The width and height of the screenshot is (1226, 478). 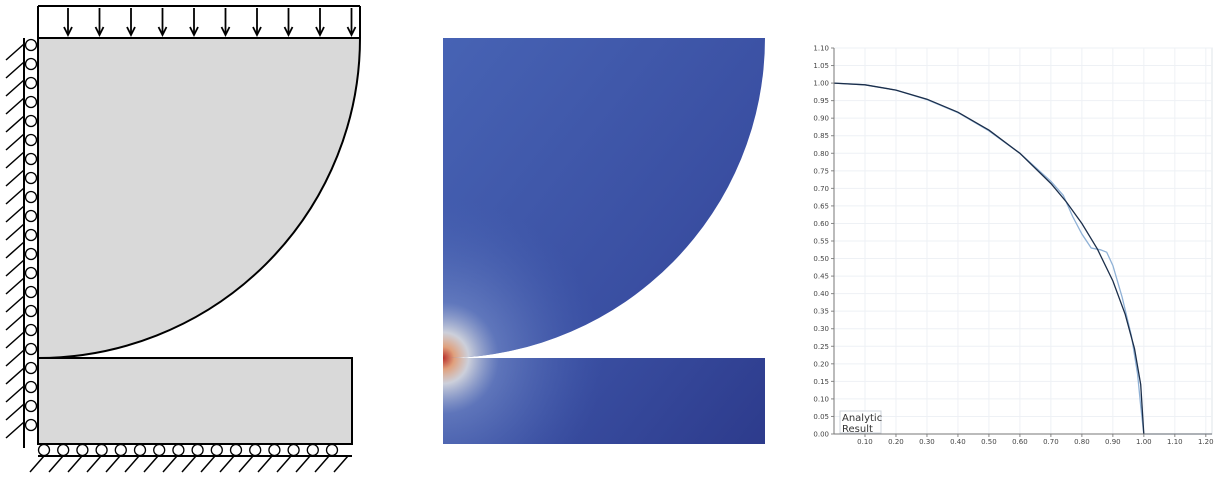 What do you see at coordinates (1206, 442) in the screenshot?
I see `x-tick-label: 1.20` at bounding box center [1206, 442].